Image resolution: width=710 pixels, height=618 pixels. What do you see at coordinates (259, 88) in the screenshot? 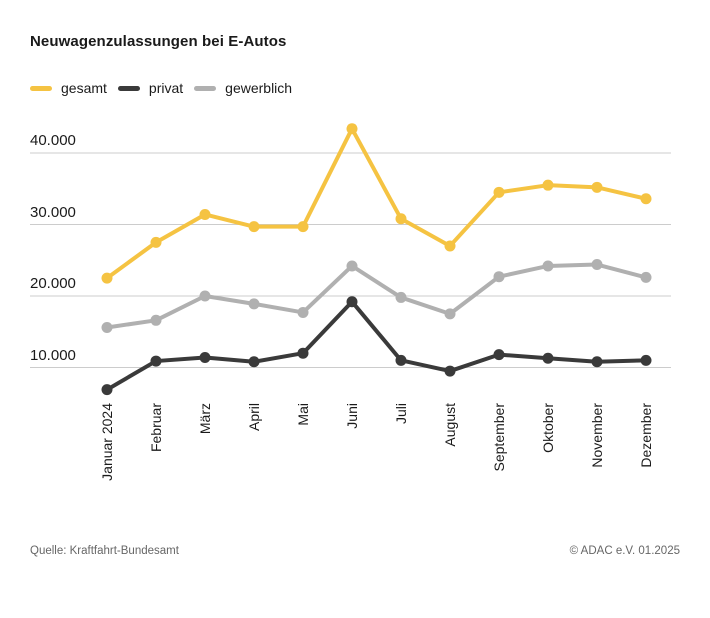
I see `legend-label: gewerblich` at bounding box center [259, 88].